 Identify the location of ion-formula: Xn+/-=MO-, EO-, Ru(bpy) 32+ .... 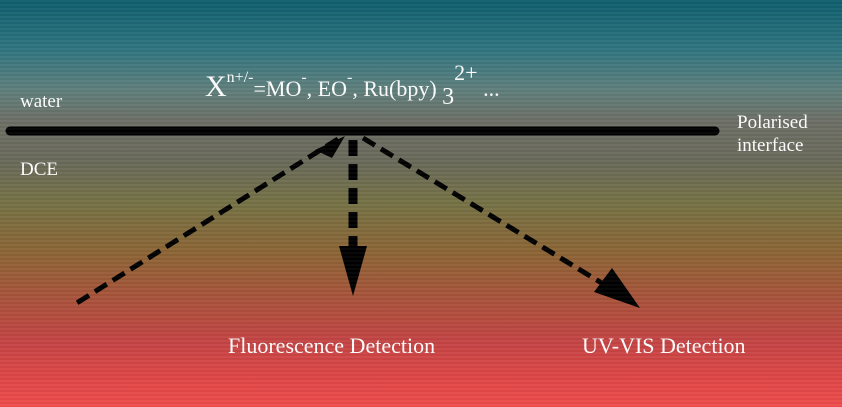
(352, 85).